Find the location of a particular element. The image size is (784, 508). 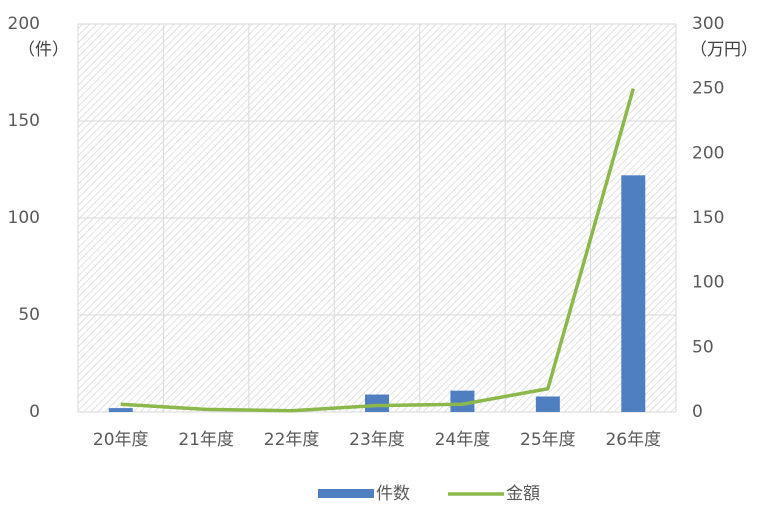

y-tick-label: 200 is located at coordinates (24, 24).